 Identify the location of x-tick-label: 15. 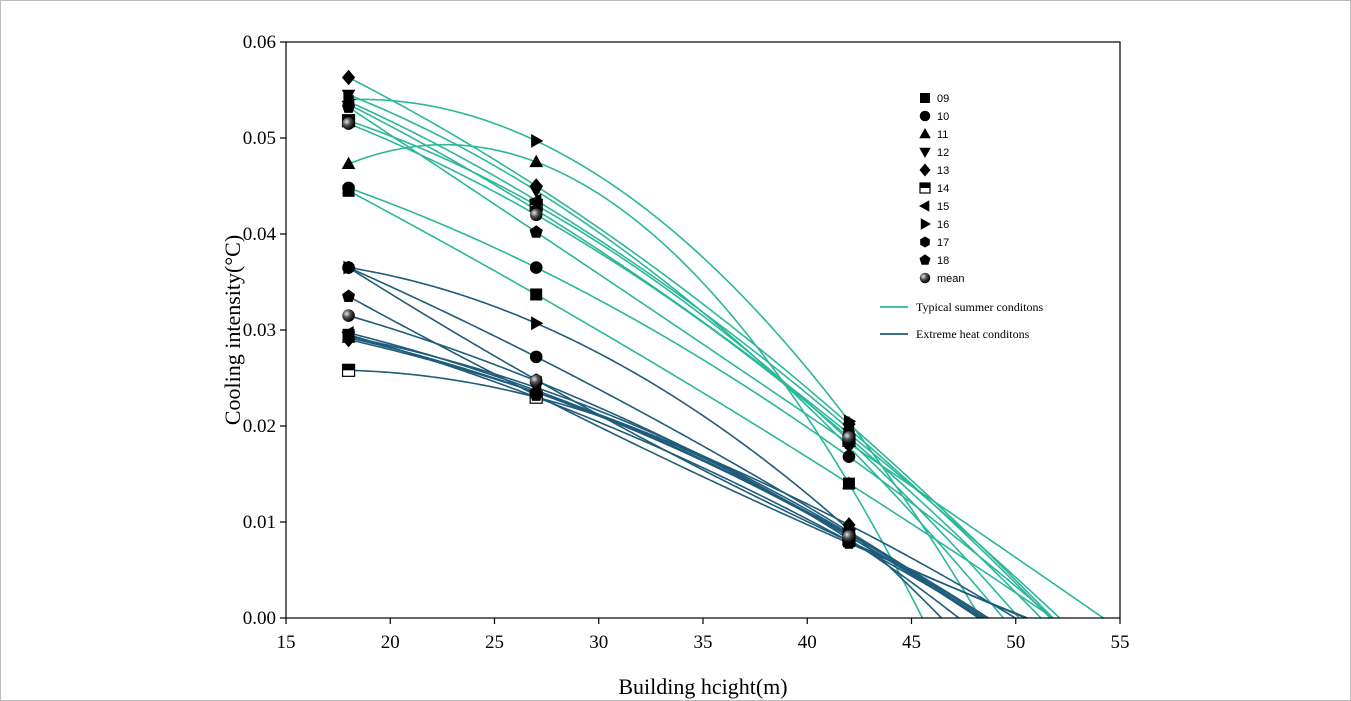
(286, 642).